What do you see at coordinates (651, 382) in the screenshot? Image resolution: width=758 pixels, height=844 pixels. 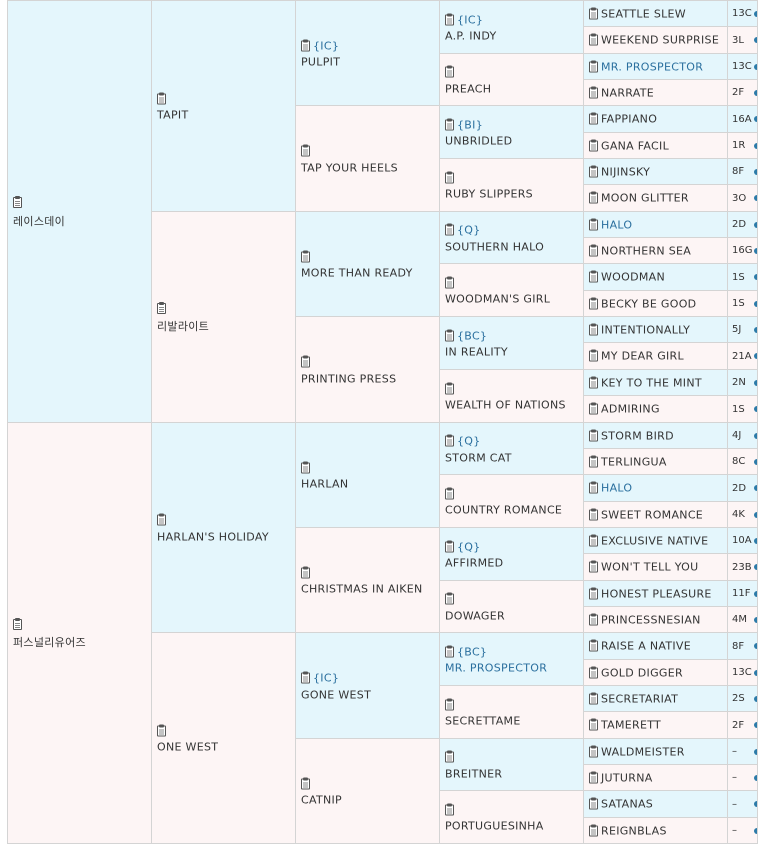 I see `horse-name: KEY TO THE MINT` at bounding box center [651, 382].